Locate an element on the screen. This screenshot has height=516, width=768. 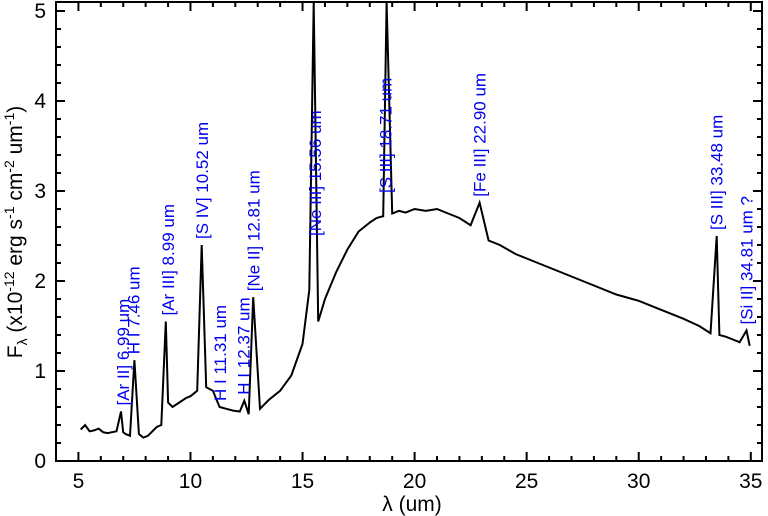
y-tick-label: 2 is located at coordinates (40, 281).